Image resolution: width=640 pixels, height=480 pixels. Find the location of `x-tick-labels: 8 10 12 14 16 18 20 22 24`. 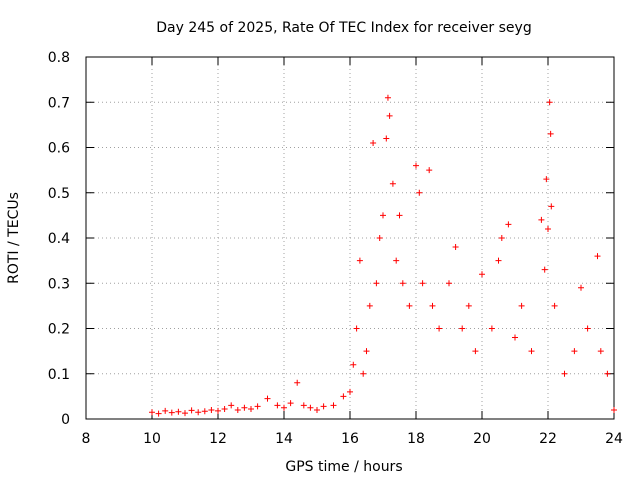

x-tick-labels: 8 10 12 14 16 18 20 22 24 is located at coordinates (352, 439).